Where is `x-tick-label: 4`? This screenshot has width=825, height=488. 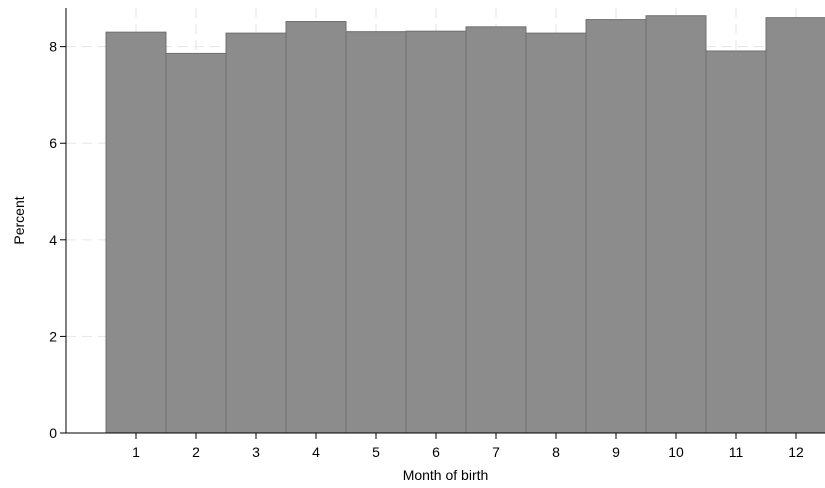 x-tick-label: 4 is located at coordinates (316, 452).